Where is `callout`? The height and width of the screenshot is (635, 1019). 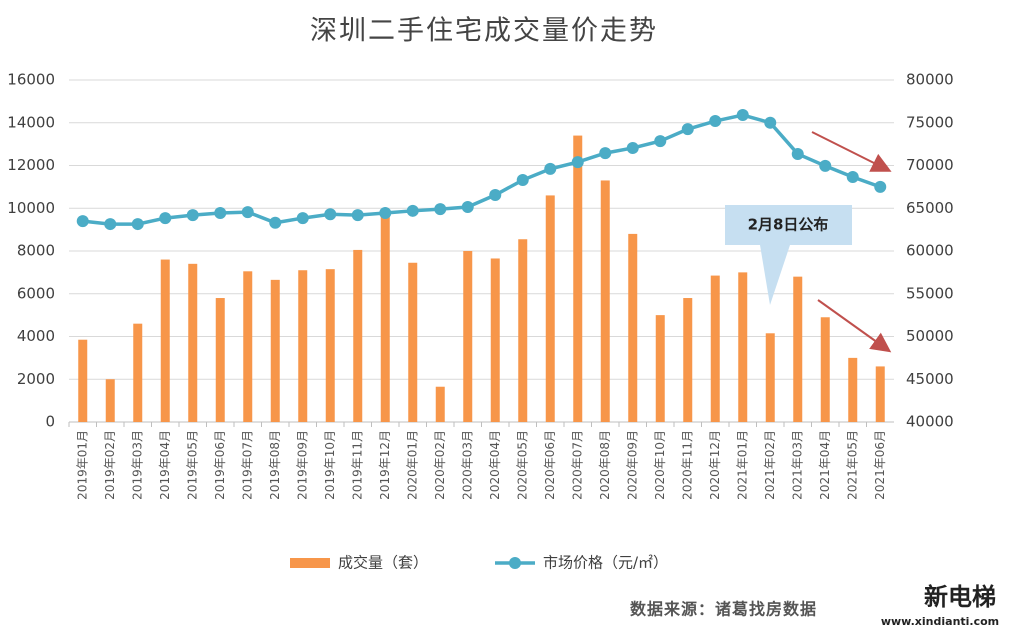 callout is located at coordinates (788, 255).